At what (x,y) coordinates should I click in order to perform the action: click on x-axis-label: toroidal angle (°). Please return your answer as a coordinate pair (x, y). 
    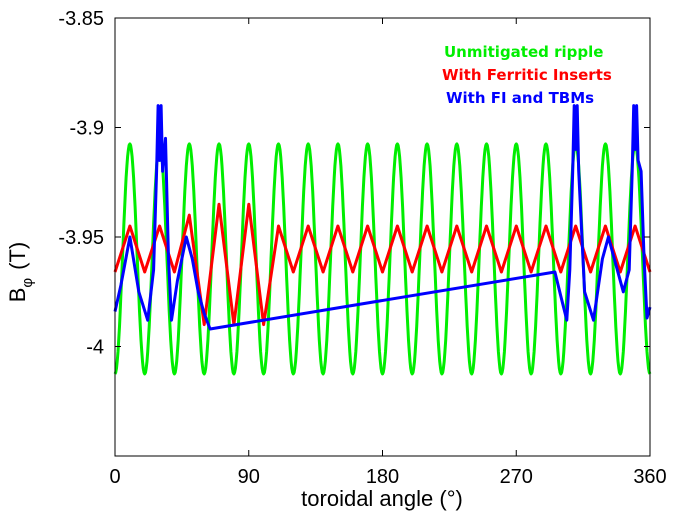
    Looking at the image, I should click on (382, 498).